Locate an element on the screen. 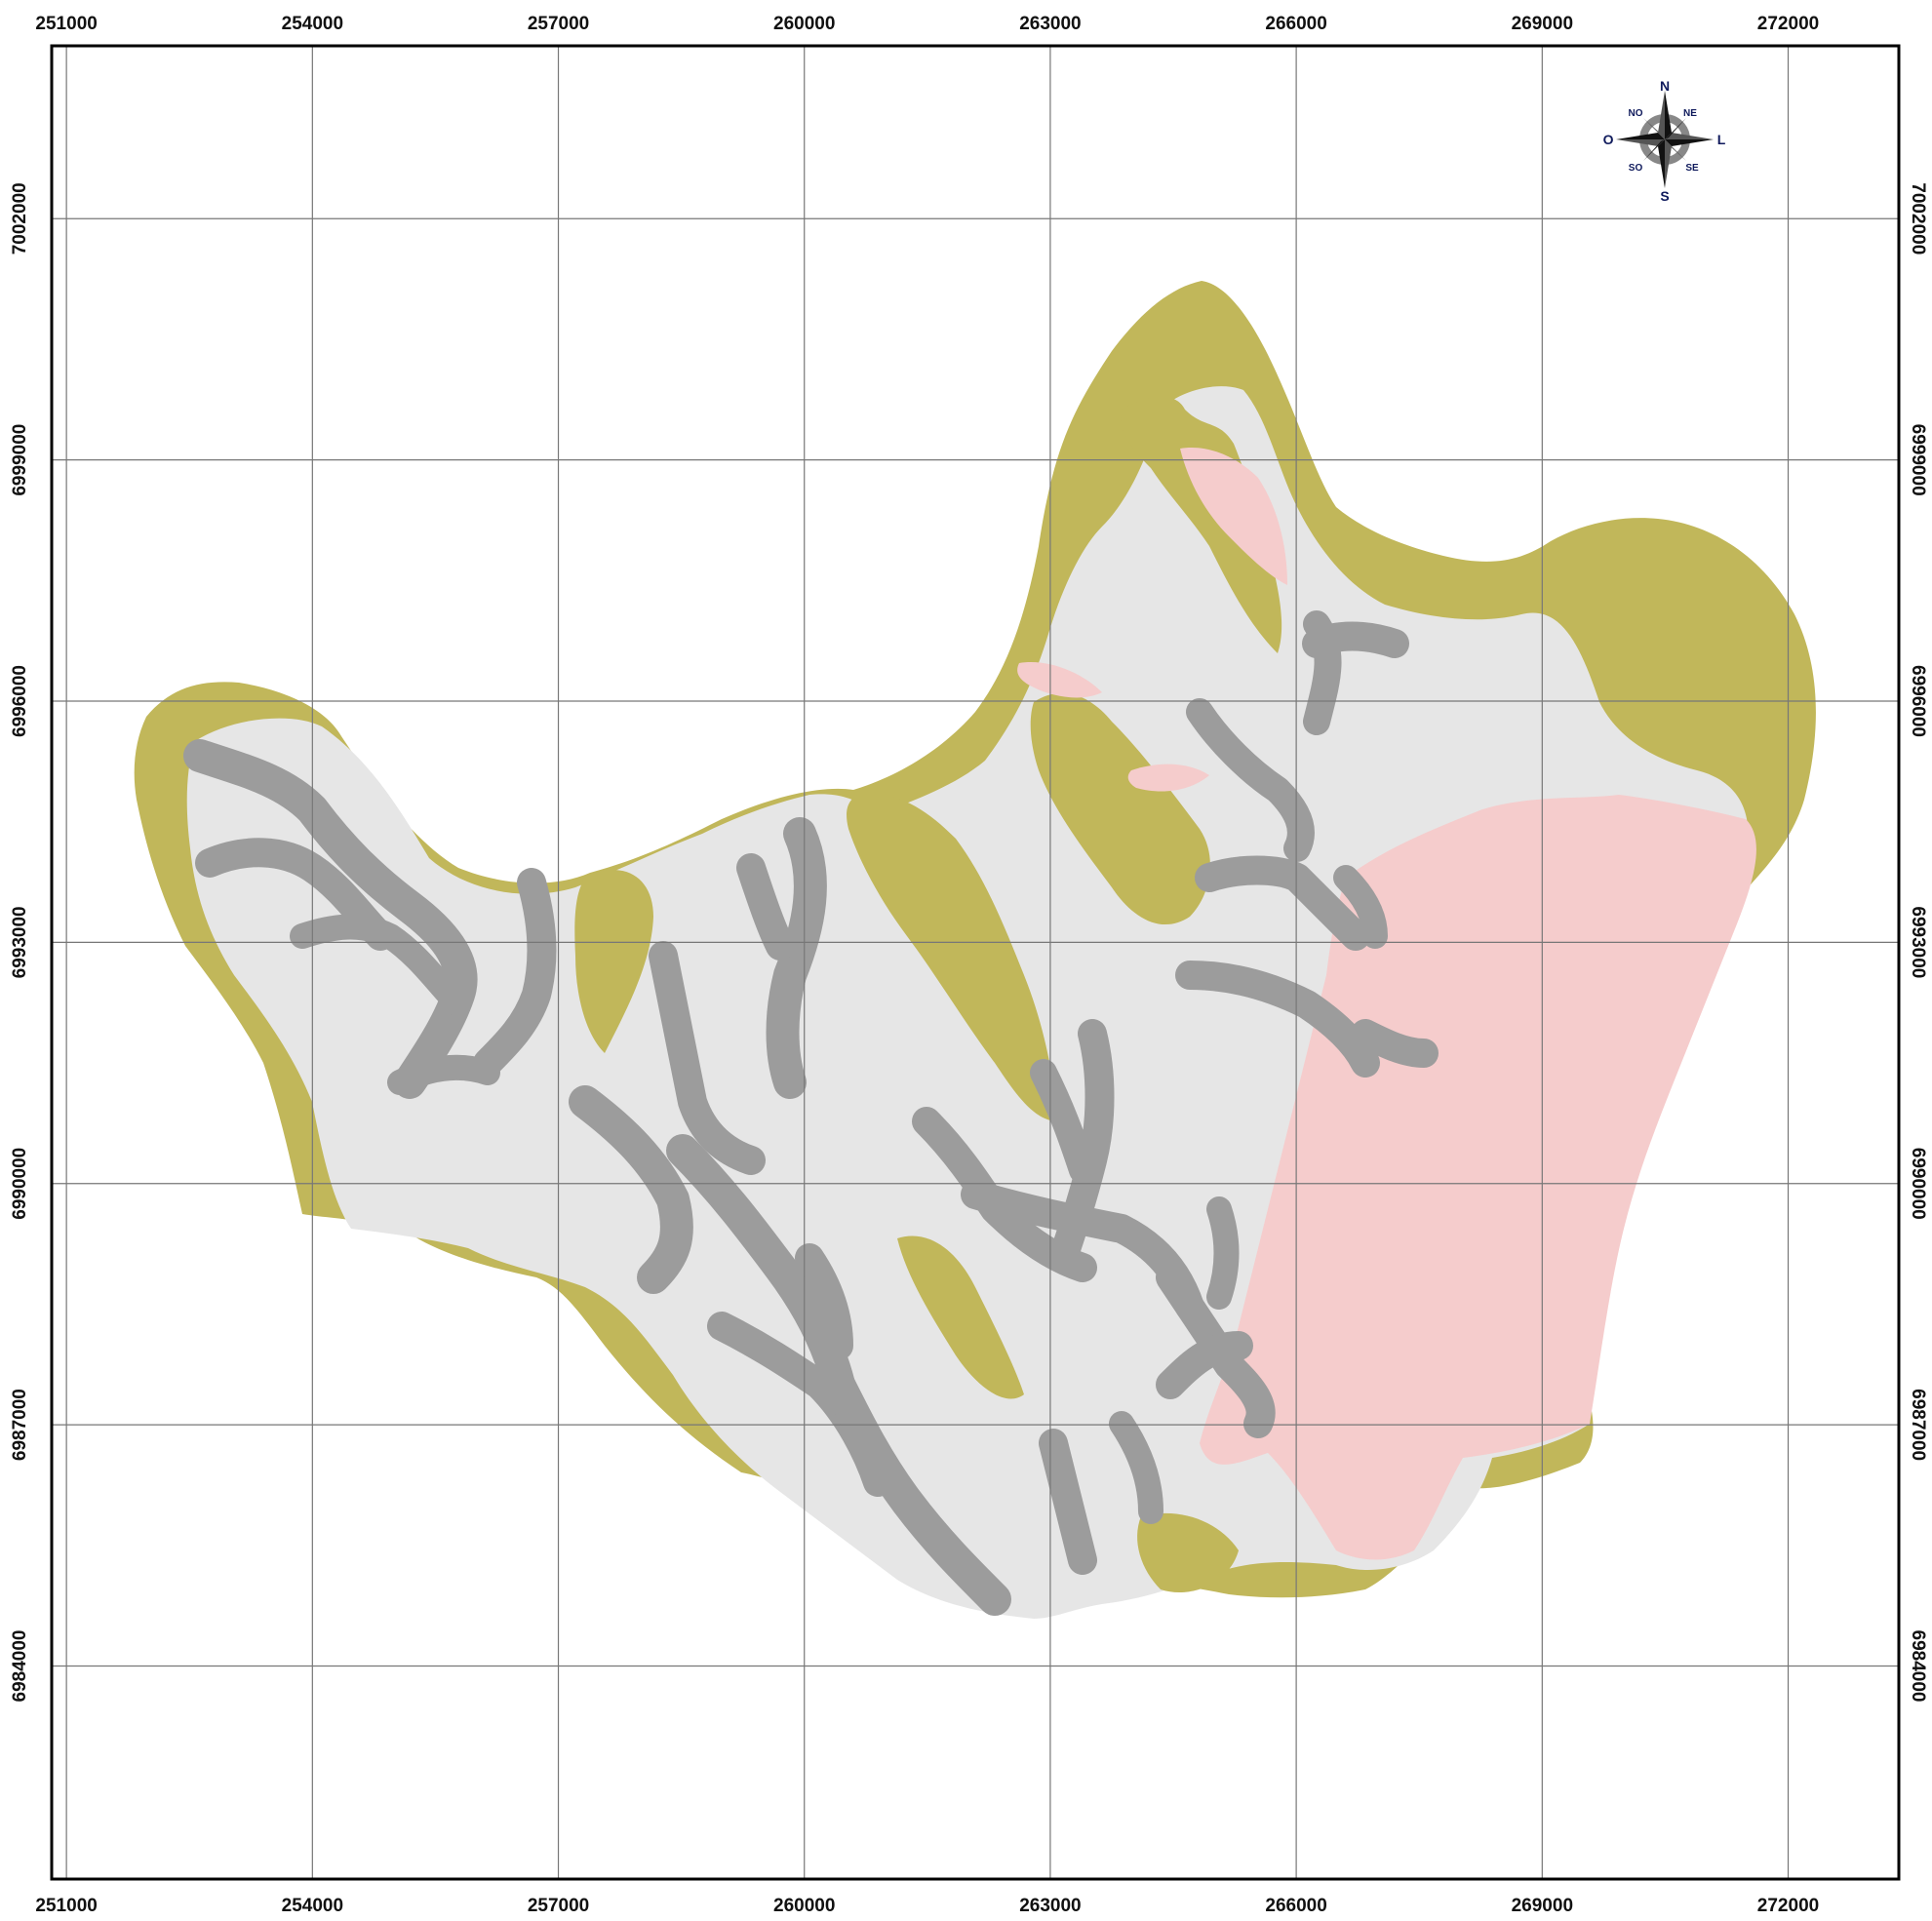 This screenshot has width=1932, height=1921. compass-s: S is located at coordinates (1664, 196).